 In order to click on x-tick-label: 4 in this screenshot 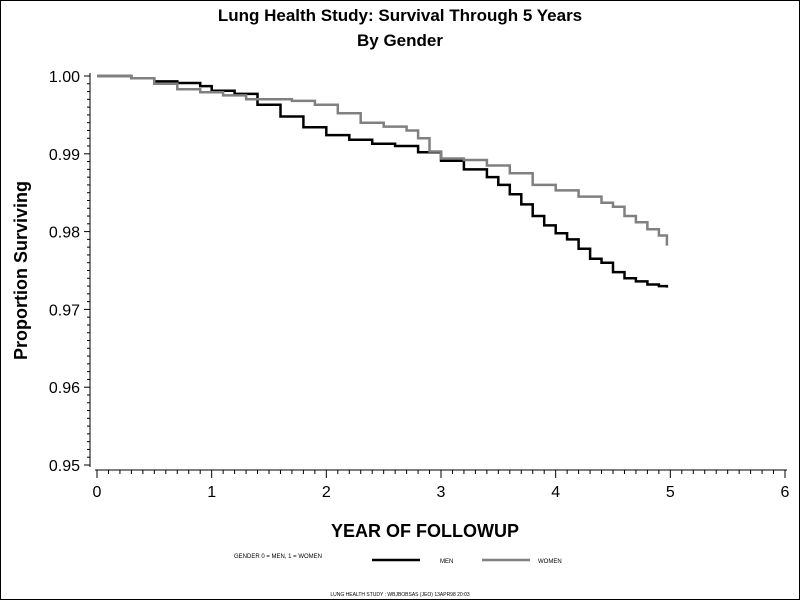, I will do `click(555, 492)`.